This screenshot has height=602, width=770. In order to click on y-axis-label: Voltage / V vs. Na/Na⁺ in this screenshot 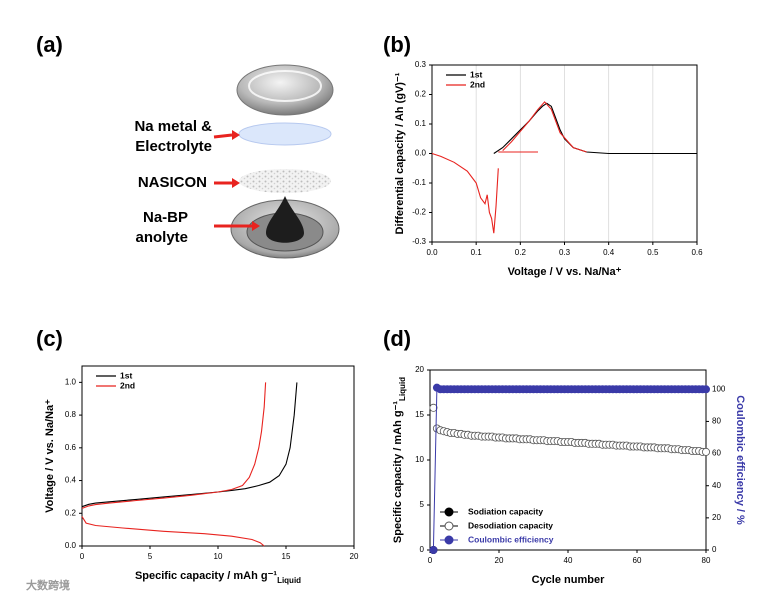, I will do `click(50, 456)`.